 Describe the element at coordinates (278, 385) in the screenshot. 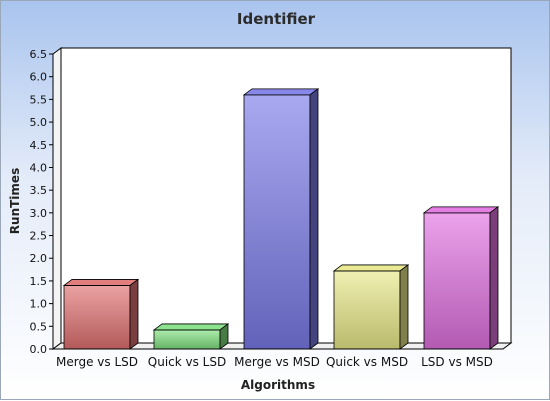

I see `x-axis-title: Algorithms` at that location.